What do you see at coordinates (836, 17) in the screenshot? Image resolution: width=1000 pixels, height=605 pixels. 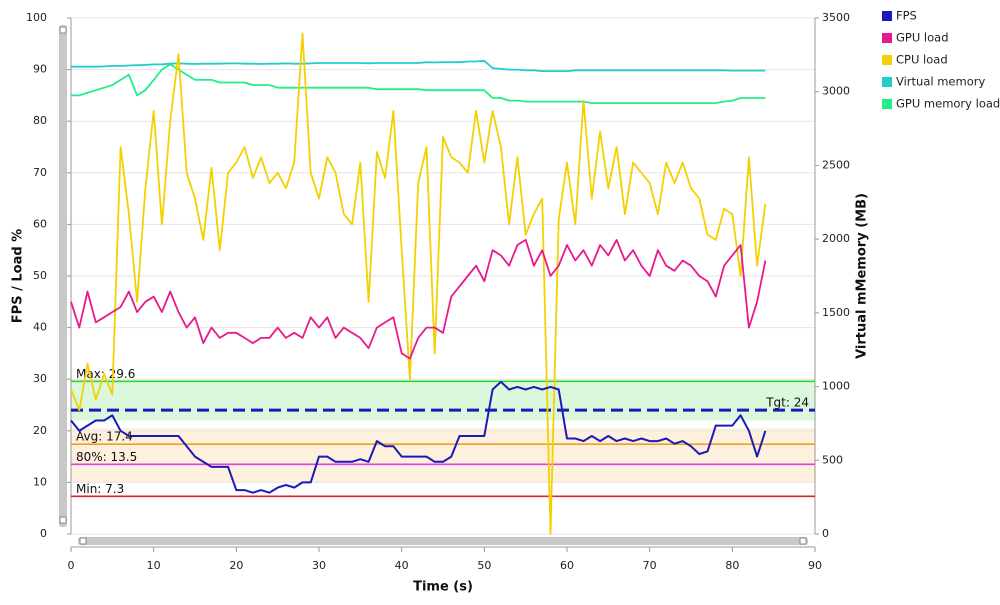 I see `y2-tick-label: 3500` at bounding box center [836, 17].